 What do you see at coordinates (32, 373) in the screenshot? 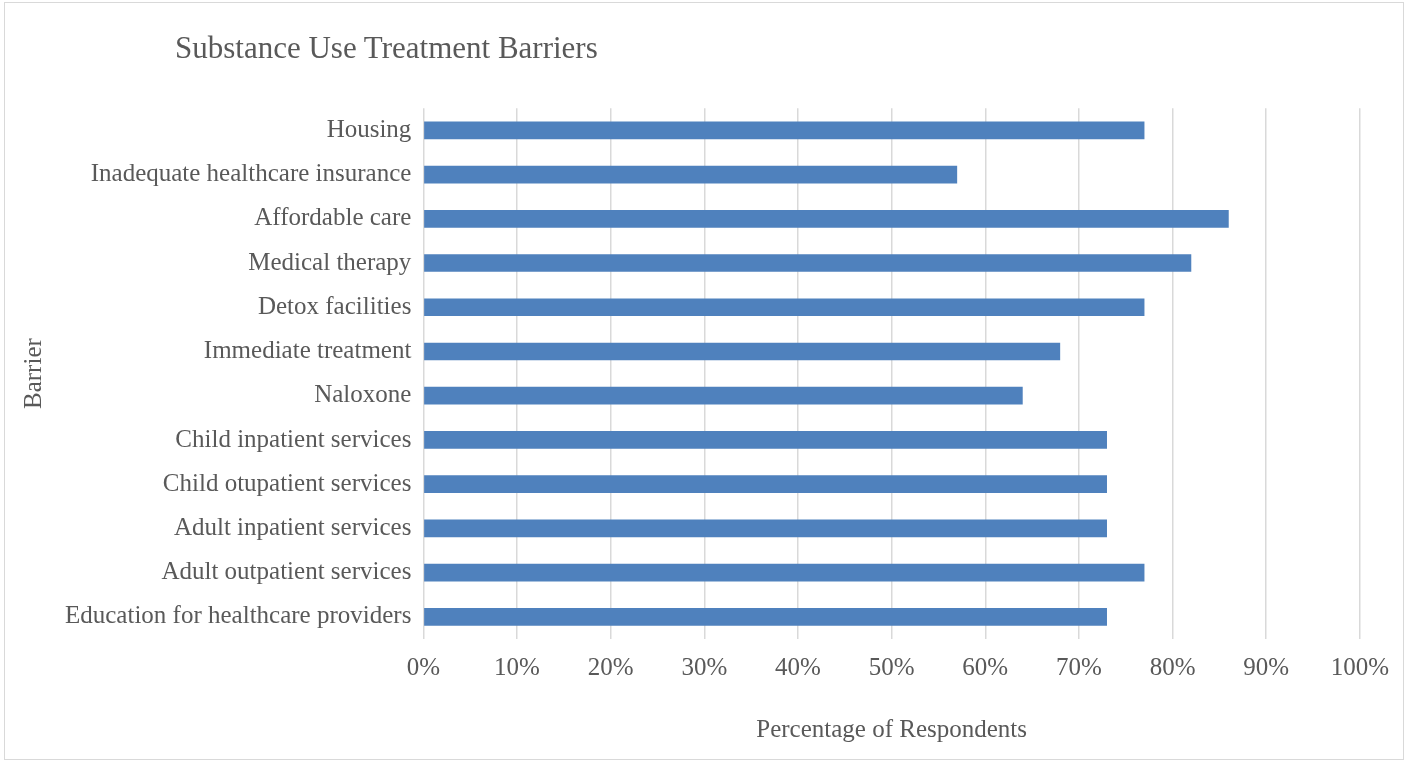
I see `y-axis-title: Barrier` at bounding box center [32, 373].